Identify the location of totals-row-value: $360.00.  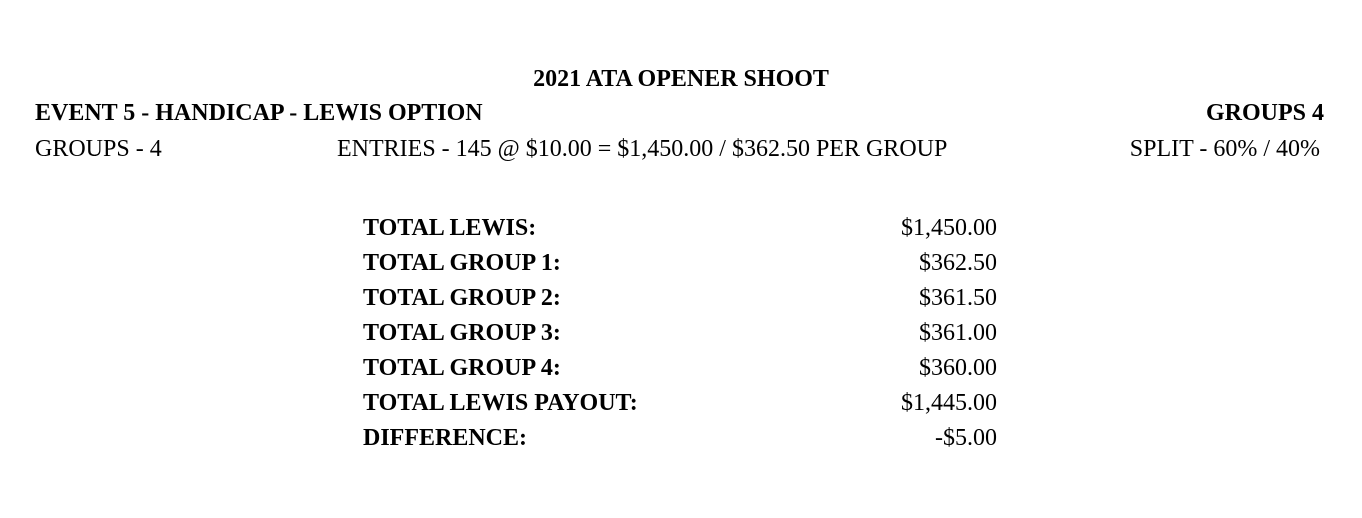
(958, 368).